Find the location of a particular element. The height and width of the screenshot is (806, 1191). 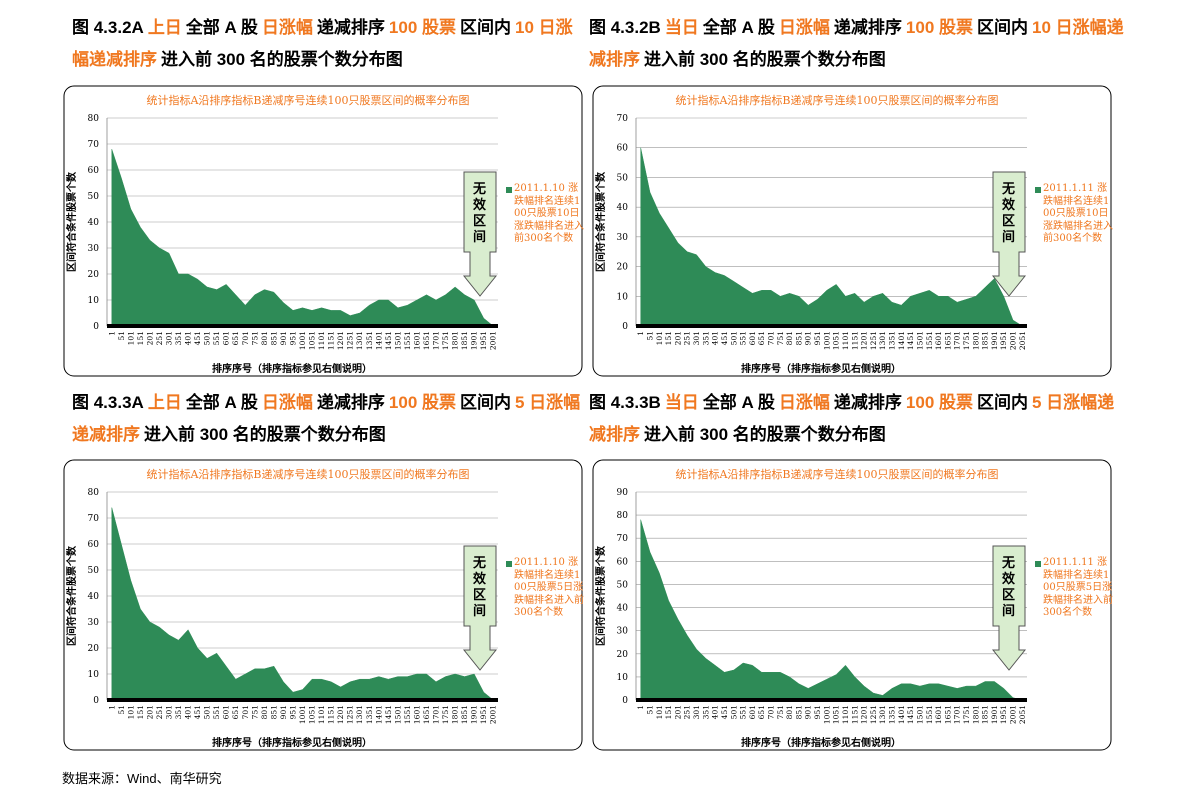

y-tick-label: 0 is located at coordinates (625, 701).